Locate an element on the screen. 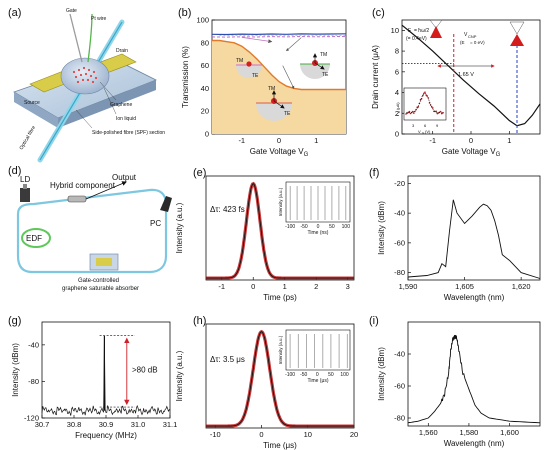  f-ytick-label: -40 is located at coordinates (399, 213).